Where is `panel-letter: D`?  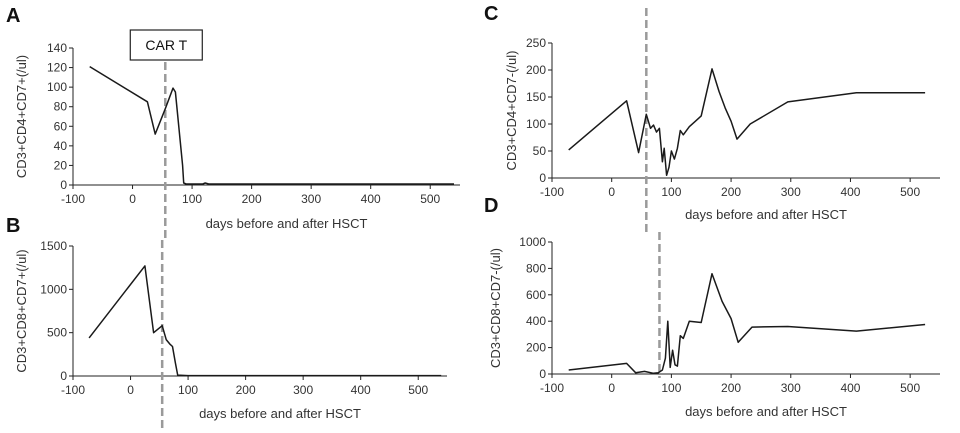
panel-letter: D is located at coordinates (491, 206).